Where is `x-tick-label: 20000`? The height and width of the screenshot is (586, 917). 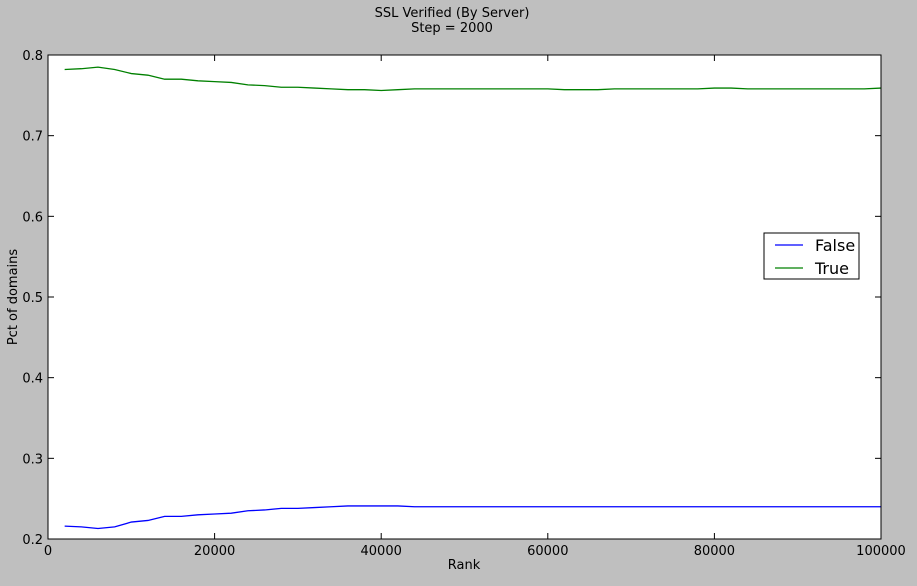
x-tick-label: 20000 is located at coordinates (214, 551).